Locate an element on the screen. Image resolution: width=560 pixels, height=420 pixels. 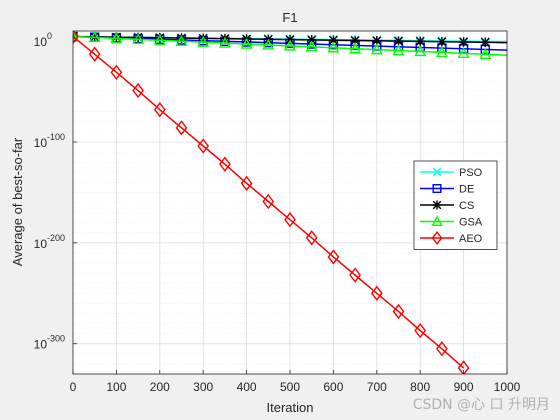
x-tick-label: 500 is located at coordinates (290, 387).